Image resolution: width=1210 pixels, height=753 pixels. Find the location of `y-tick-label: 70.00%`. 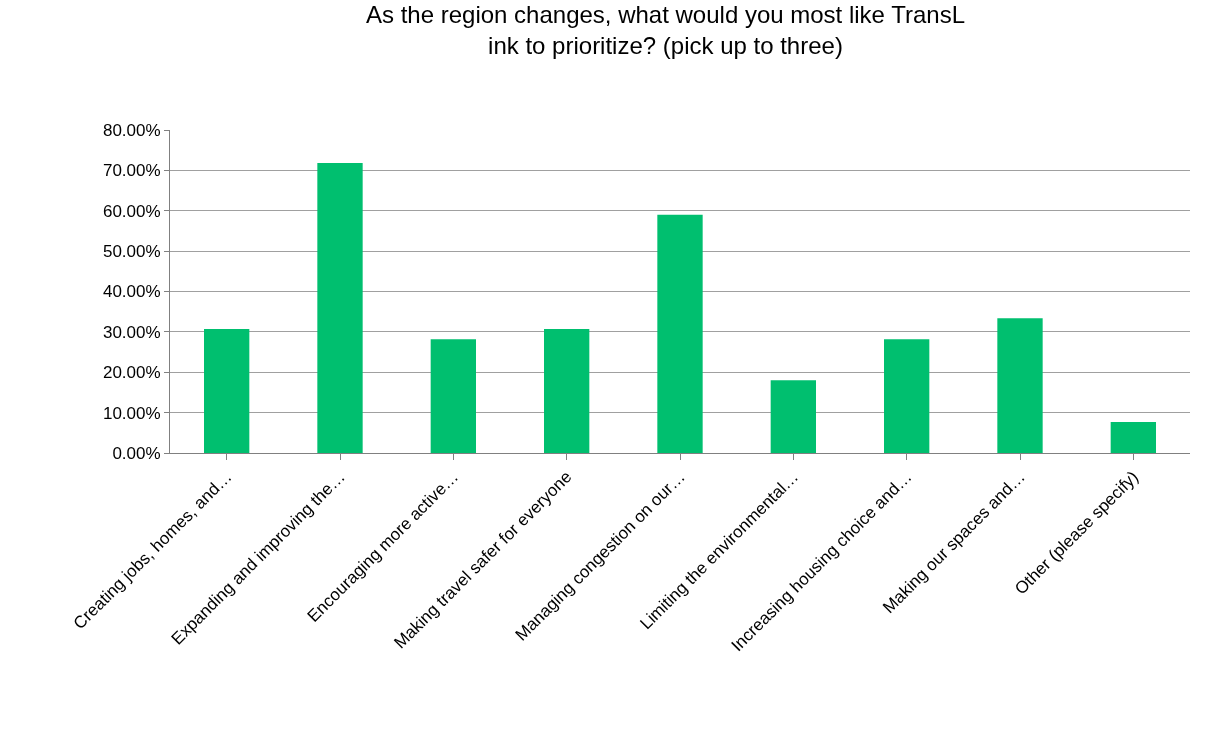

y-tick-label: 70.00% is located at coordinates (131, 171).